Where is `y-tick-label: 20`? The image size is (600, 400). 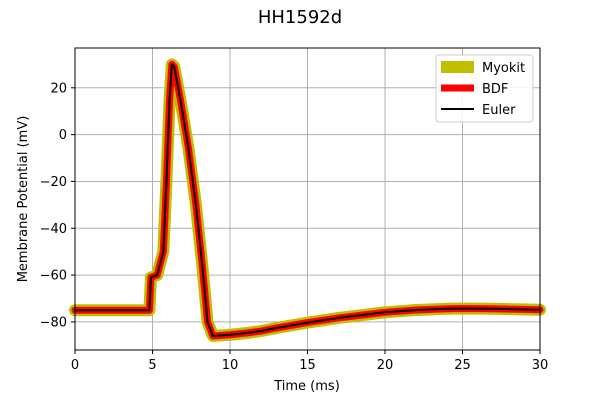 y-tick-label: 20 is located at coordinates (58, 88).